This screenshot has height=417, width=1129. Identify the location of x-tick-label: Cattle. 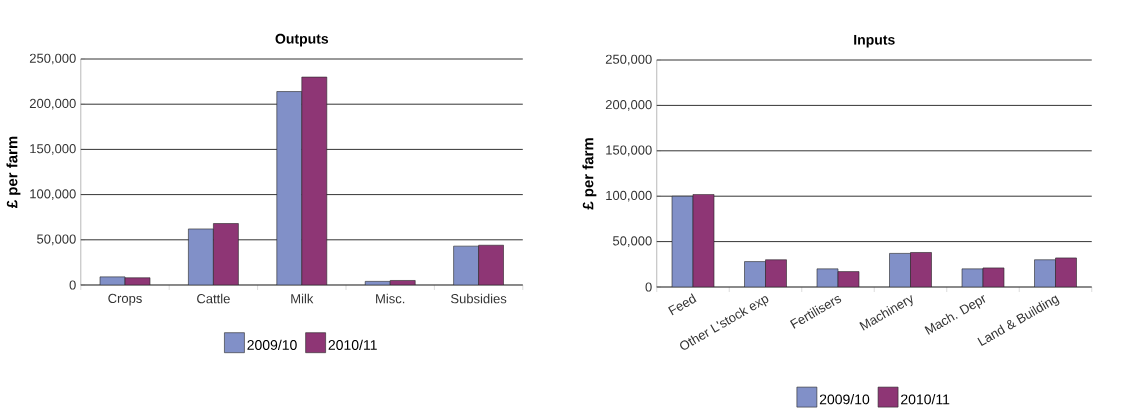
(213, 298).